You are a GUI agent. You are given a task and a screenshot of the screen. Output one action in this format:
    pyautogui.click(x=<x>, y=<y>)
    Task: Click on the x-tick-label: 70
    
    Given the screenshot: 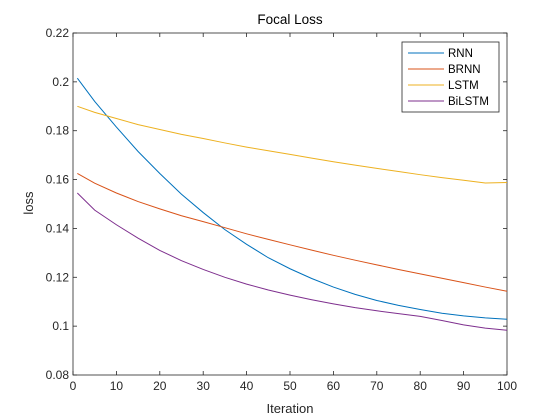 What is the action you would take?
    pyautogui.click(x=377, y=386)
    